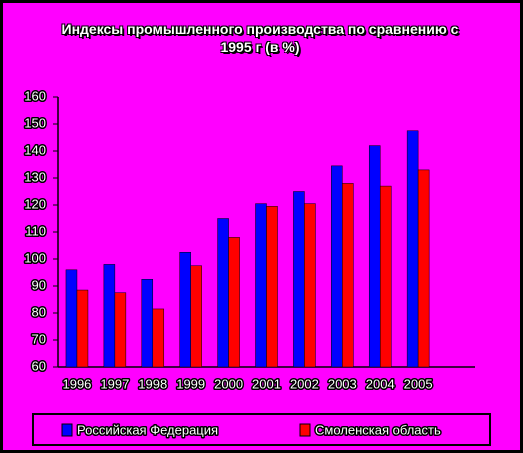 This screenshot has height=453, width=523. What do you see at coordinates (261, 429) in the screenshot?
I see `legend-box` at bounding box center [261, 429].